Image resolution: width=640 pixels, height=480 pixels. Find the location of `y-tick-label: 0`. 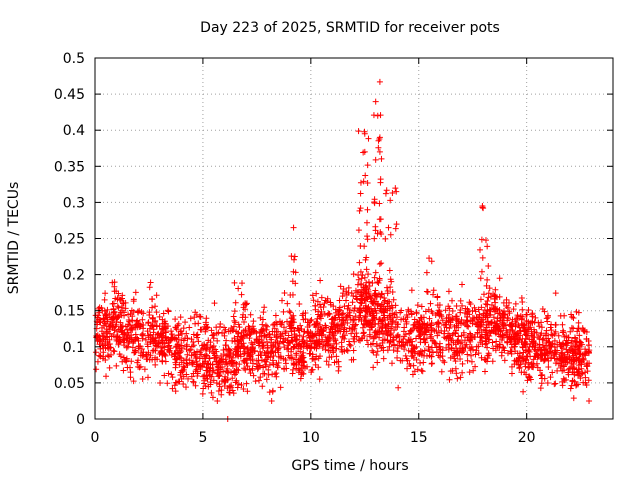

y-tick-label: 0 is located at coordinates (80, 420).